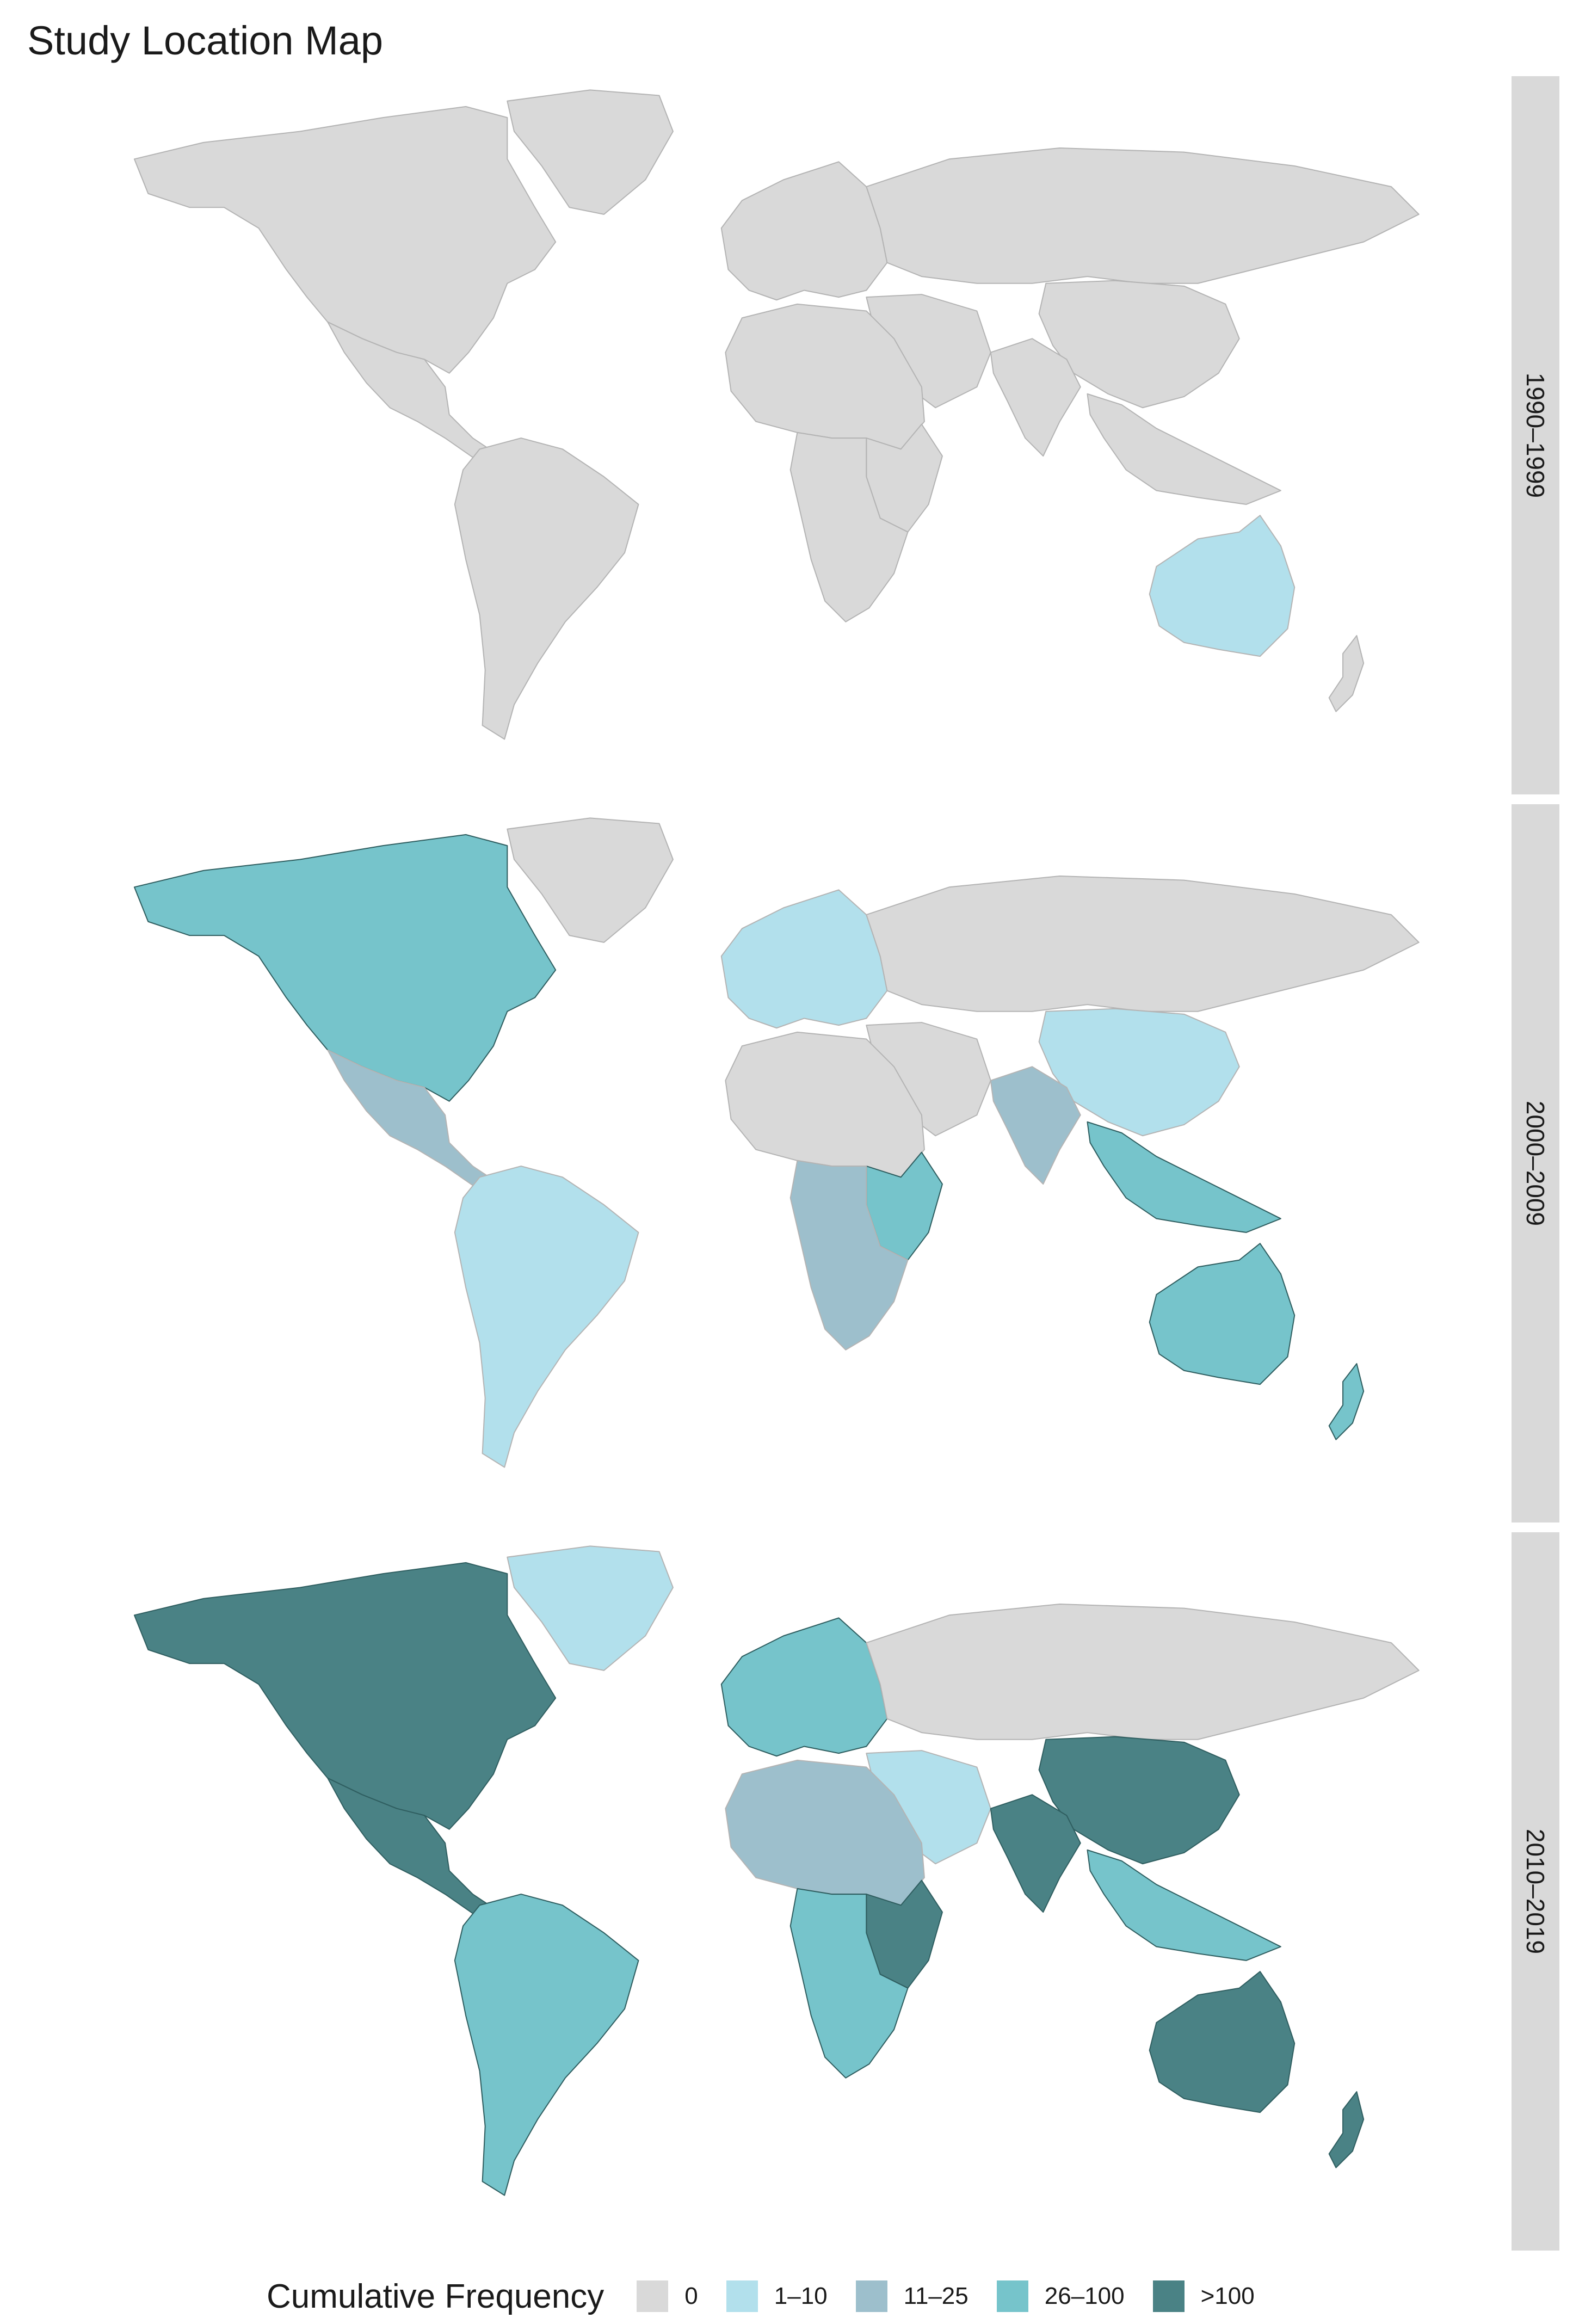 The width and height of the screenshot is (1573, 2324). I want to click on legend-item-0: 0, so click(667, 2296).